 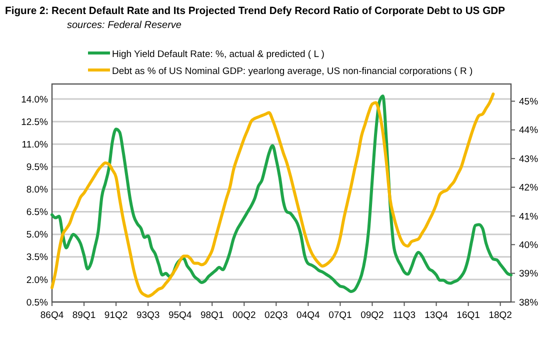 I want to click on y-tick-label: 9.5%, so click(x=37, y=168).